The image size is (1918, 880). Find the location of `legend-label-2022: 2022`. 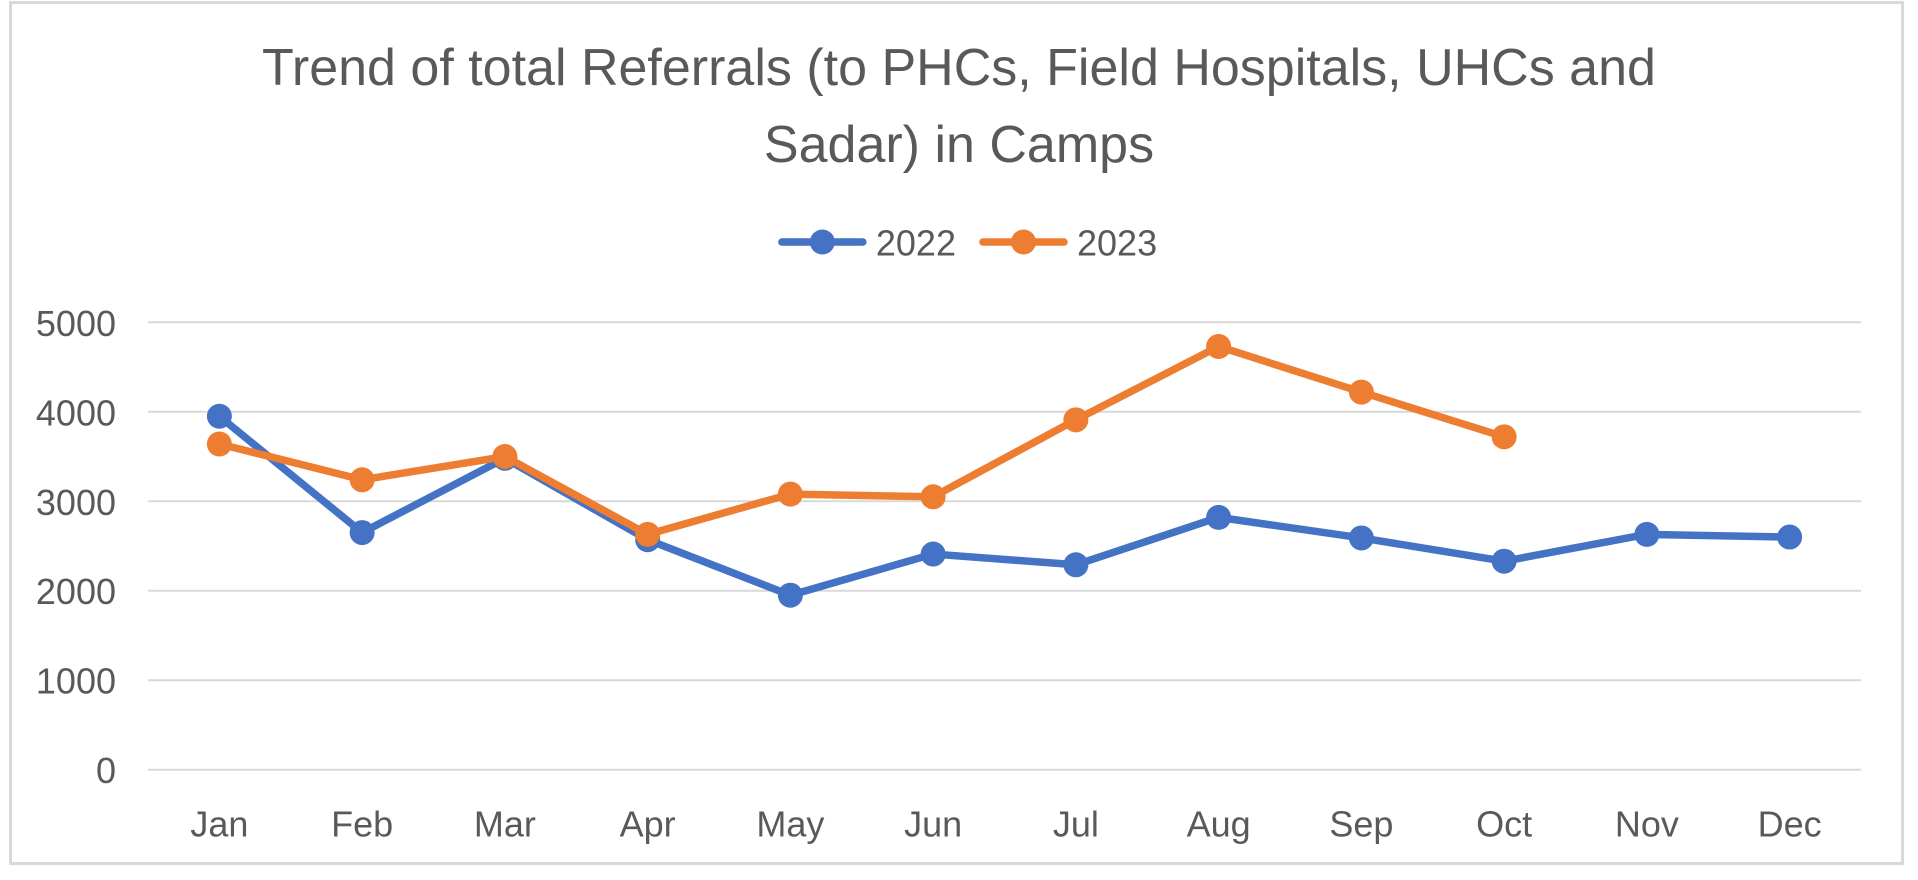

legend-label-2022: 2022 is located at coordinates (916, 243).